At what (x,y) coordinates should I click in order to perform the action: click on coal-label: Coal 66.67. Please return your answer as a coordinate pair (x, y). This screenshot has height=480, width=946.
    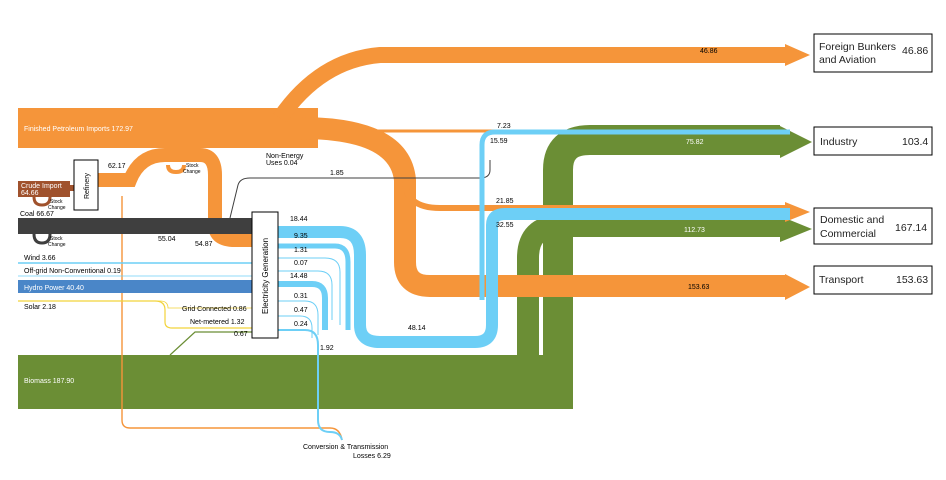
    Looking at the image, I should click on (37, 214).